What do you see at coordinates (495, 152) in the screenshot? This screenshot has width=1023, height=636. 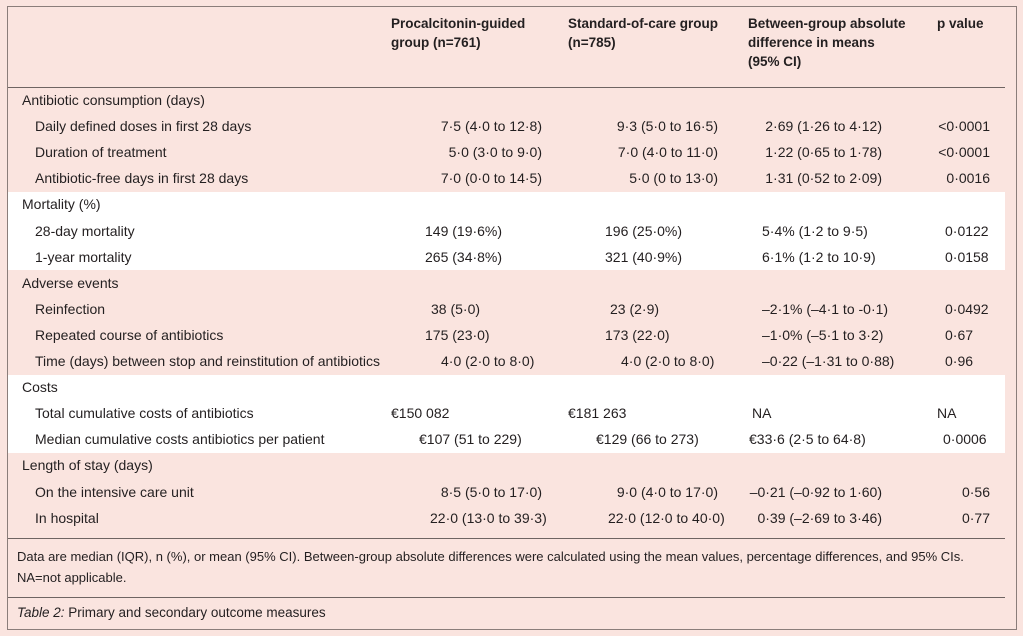 I see `value-procalcitonin: 5·0 (3·0 to 9·0)` at bounding box center [495, 152].